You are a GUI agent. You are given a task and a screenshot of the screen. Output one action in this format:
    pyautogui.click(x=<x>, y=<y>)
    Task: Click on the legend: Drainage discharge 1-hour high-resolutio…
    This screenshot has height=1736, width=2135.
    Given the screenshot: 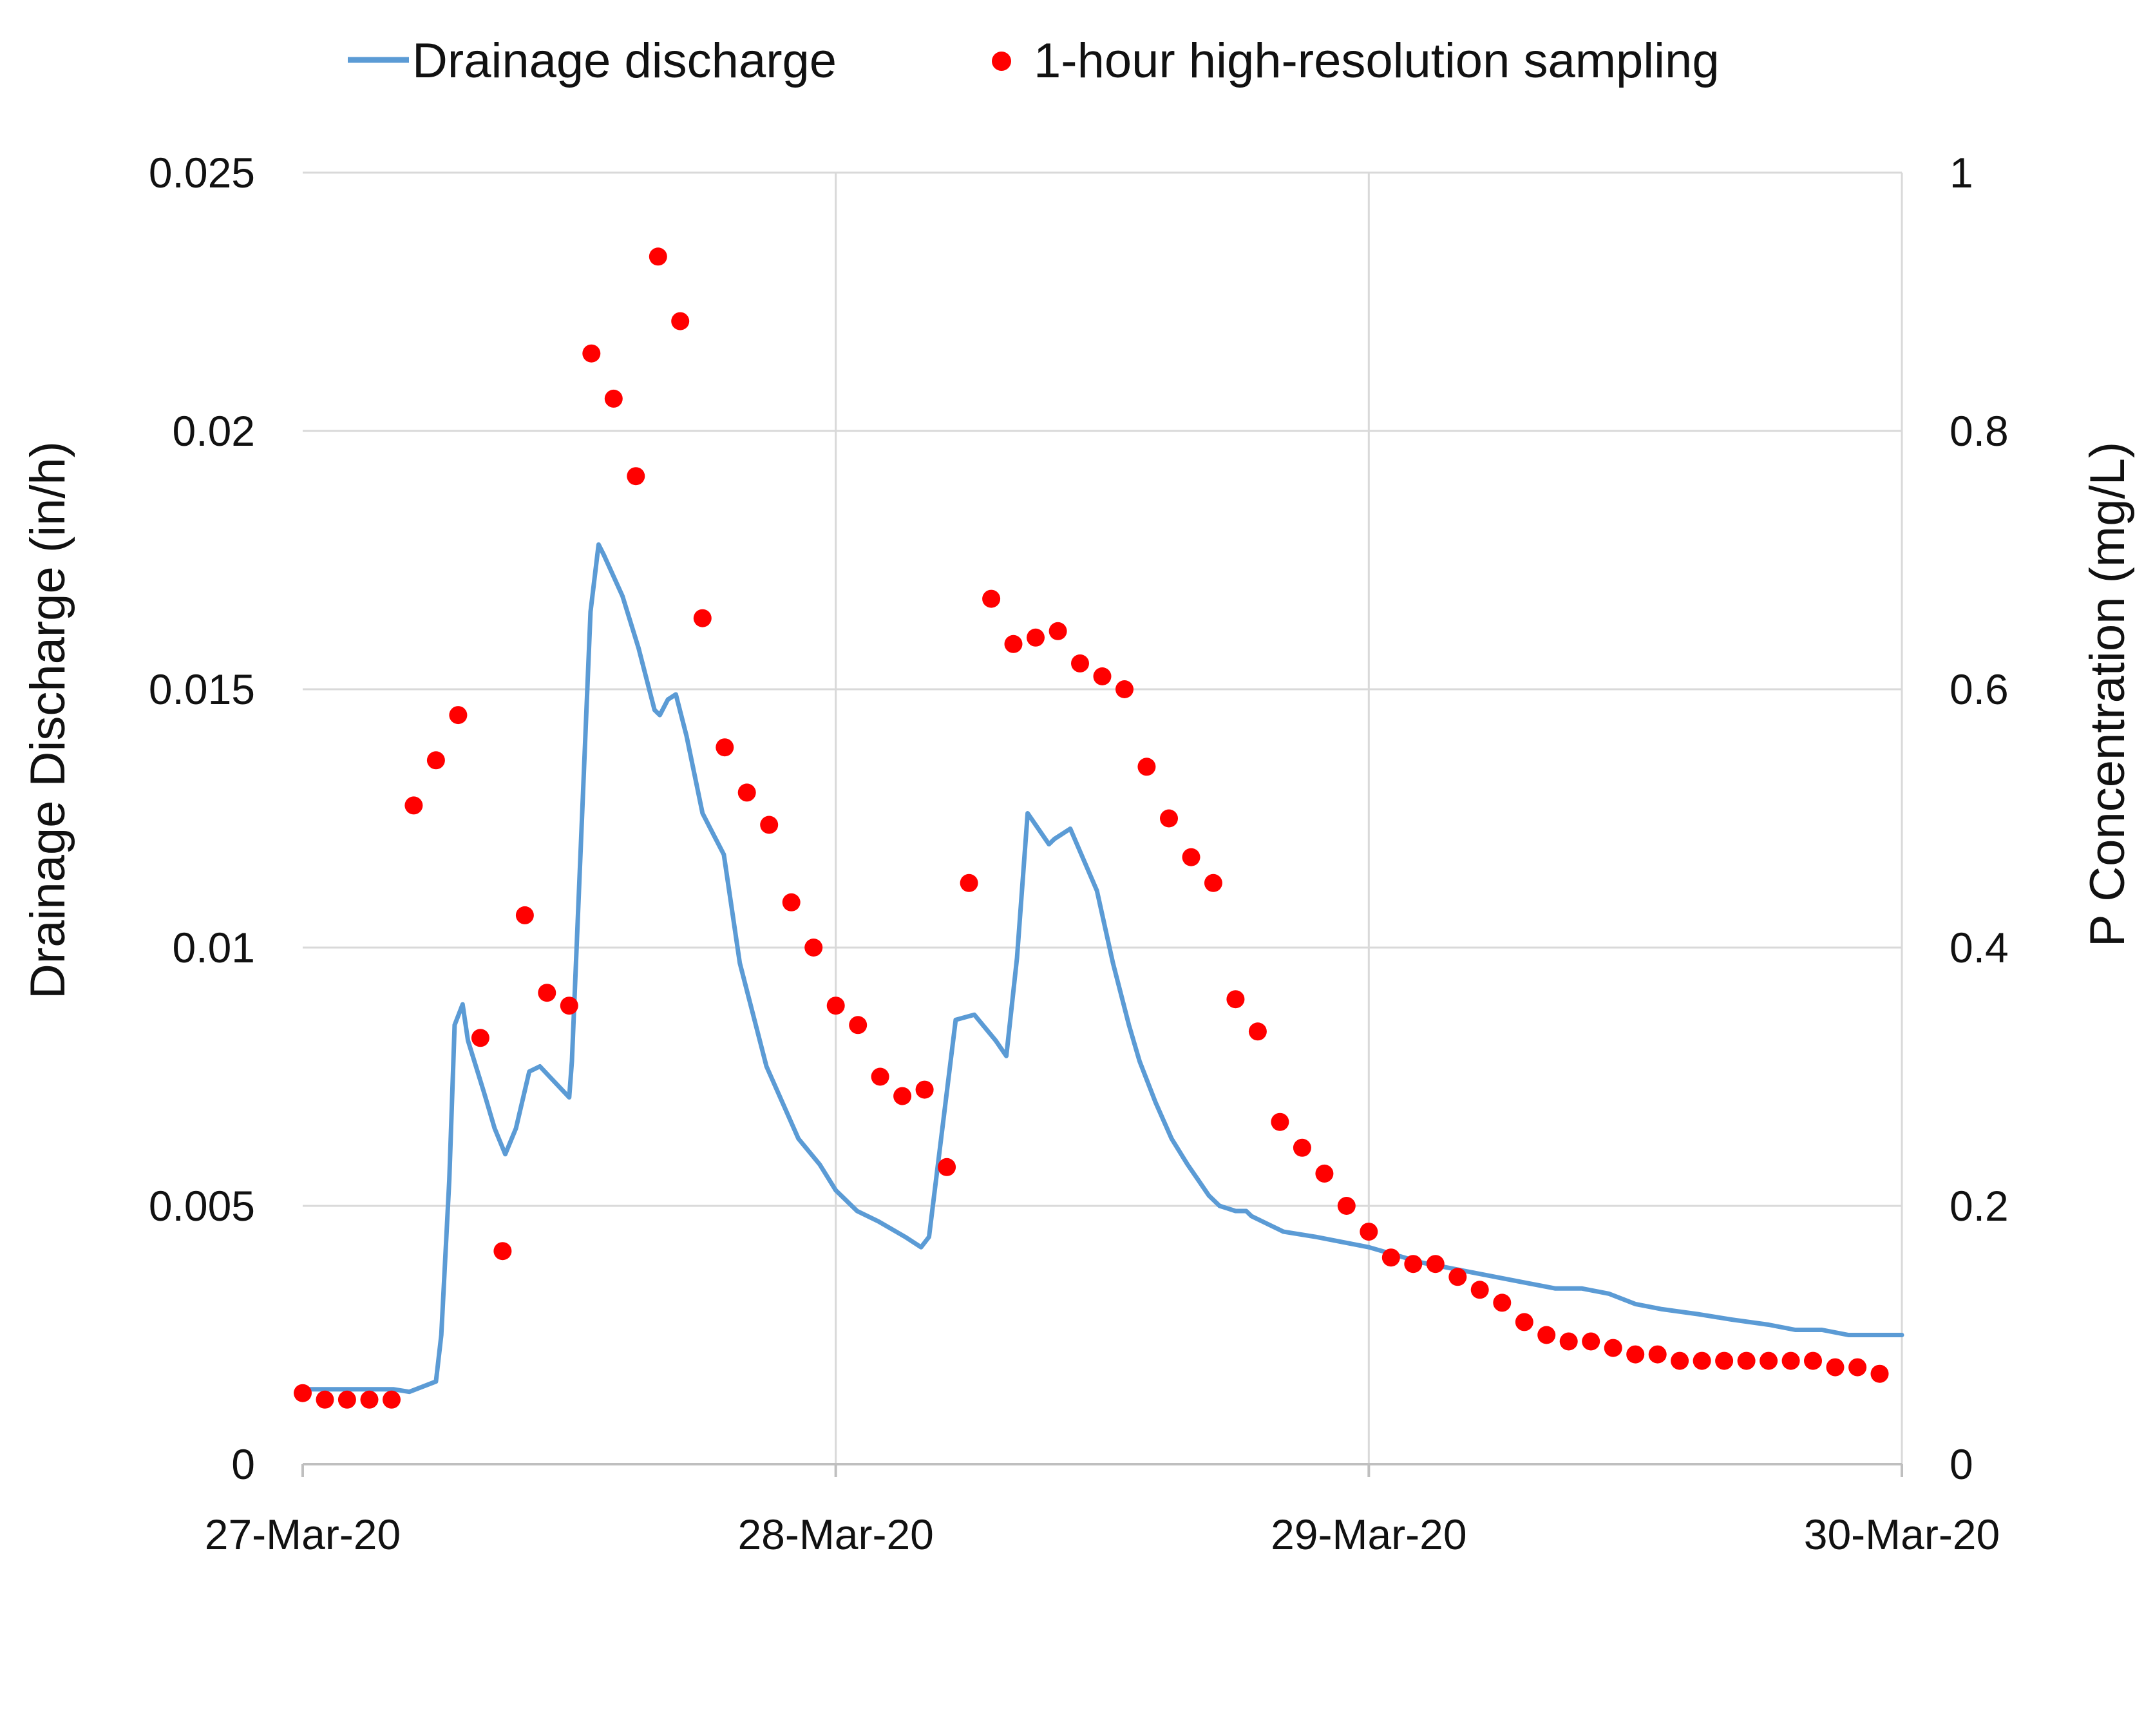 What is the action you would take?
    pyautogui.click(x=1034, y=60)
    